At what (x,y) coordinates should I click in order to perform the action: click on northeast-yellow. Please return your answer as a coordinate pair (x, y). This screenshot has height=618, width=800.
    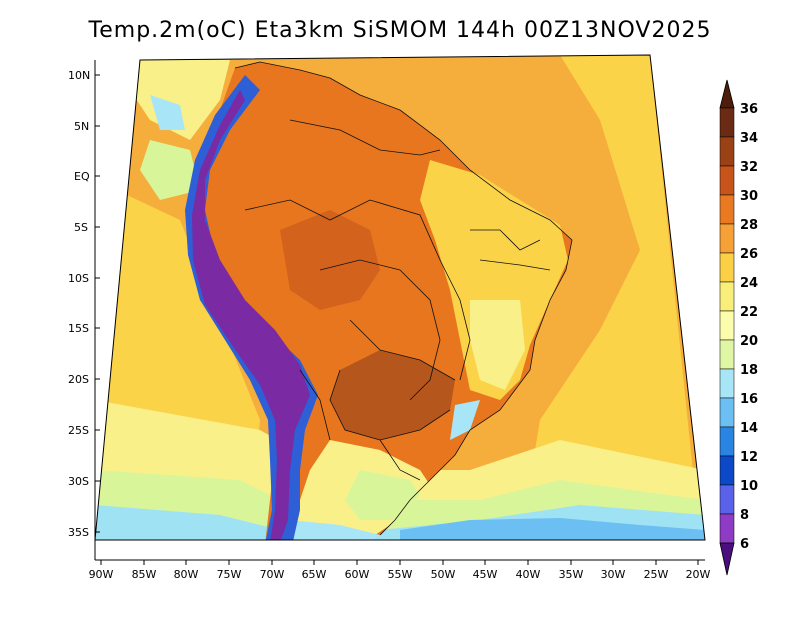
    Looking at the image, I should click on (494, 280).